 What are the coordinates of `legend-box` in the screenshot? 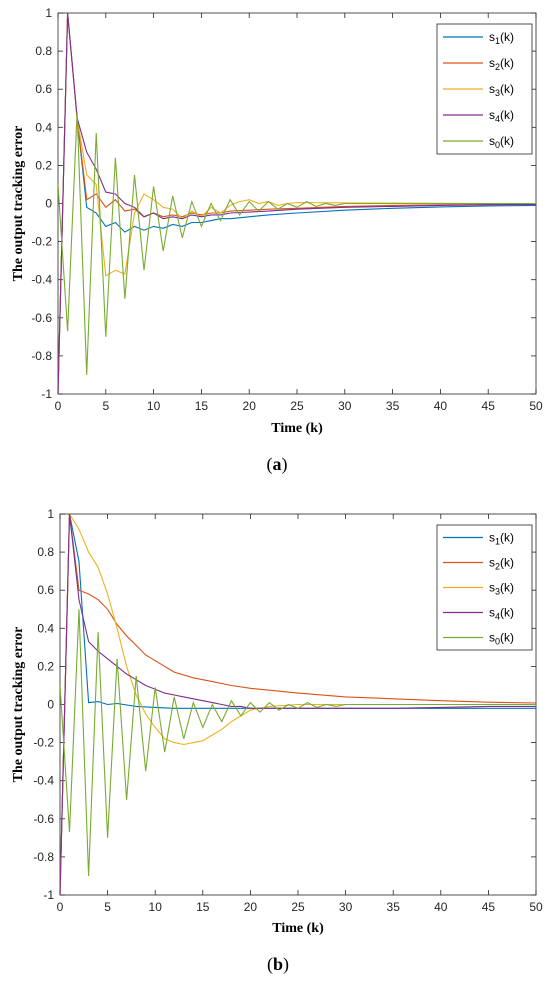 It's located at (484, 587).